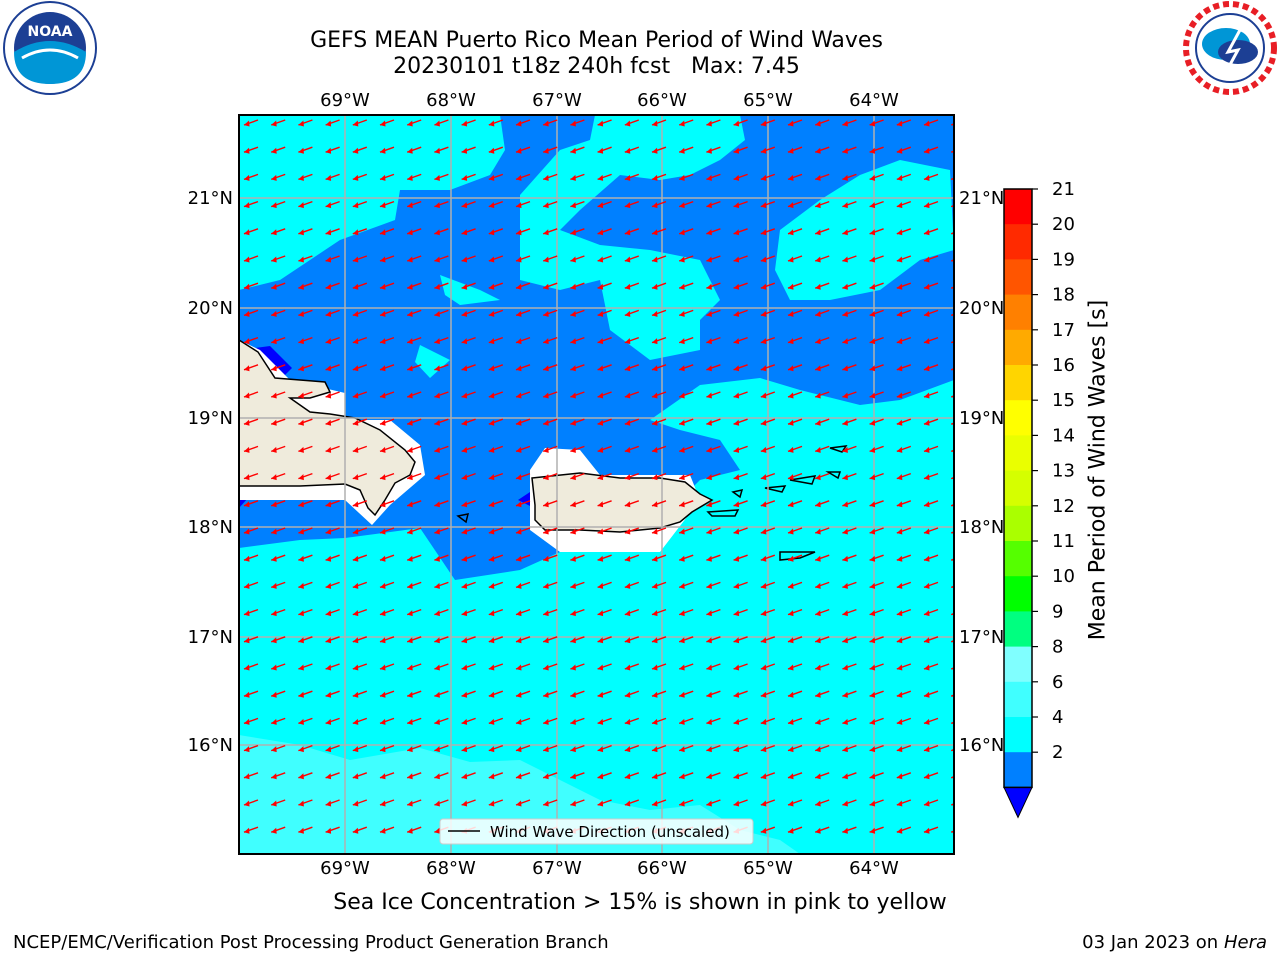  What do you see at coordinates (1057, 752) in the screenshot?
I see `colorbar-tick-label: 2` at bounding box center [1057, 752].